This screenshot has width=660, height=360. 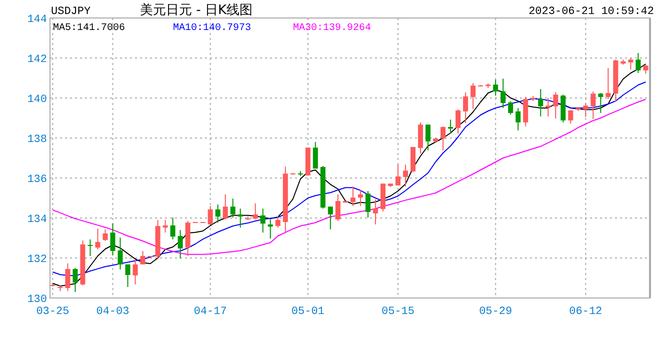 I want to click on y-tick-label: 142, so click(x=37, y=60).